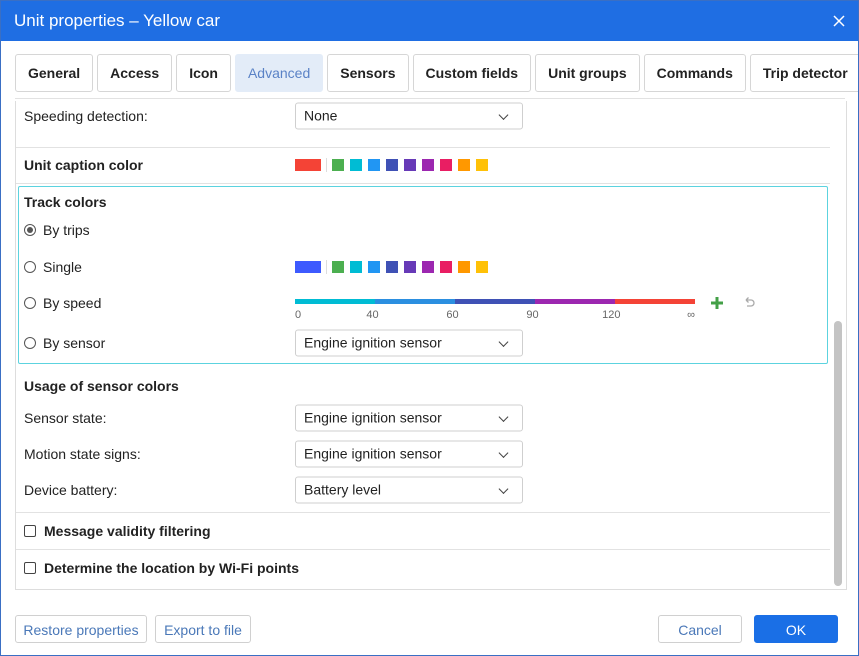 The width and height of the screenshot is (859, 656). Describe the element at coordinates (472, 73) in the screenshot. I see `tab: Custom fields` at that location.